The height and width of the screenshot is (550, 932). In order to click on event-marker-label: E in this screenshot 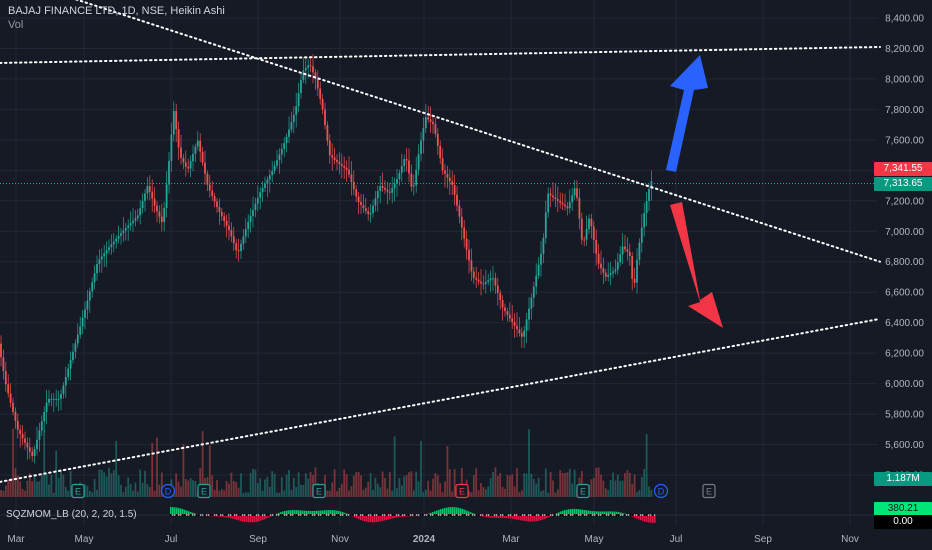, I will do `click(583, 492)`.